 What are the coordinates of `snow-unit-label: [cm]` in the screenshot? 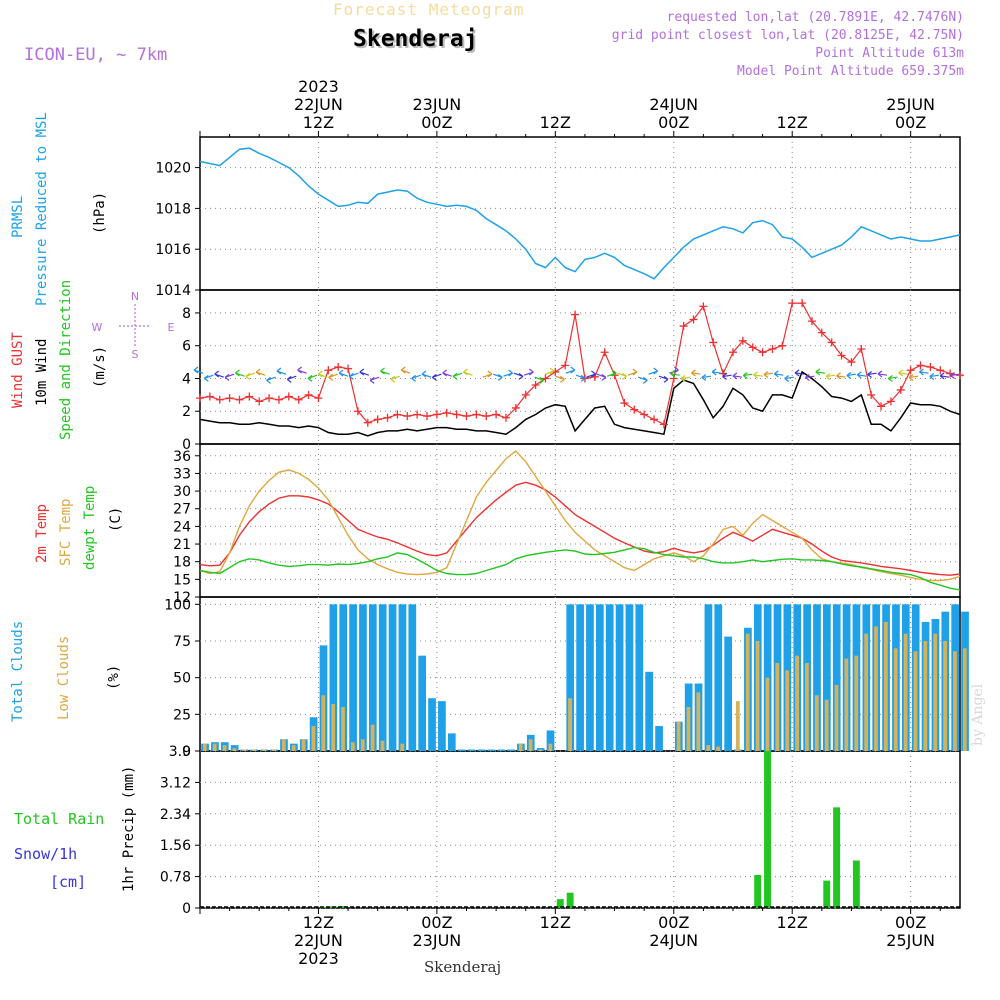 It's located at (68, 882).